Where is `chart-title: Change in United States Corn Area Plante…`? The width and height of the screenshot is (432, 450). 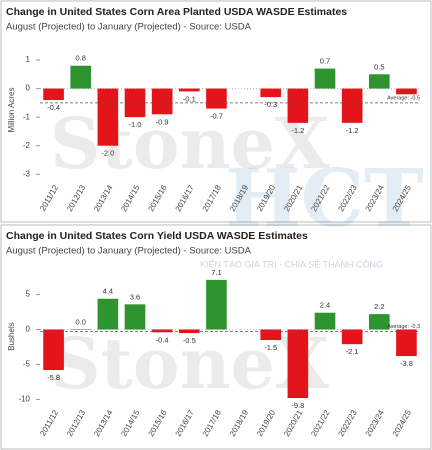 chart-title: Change in United States Corn Area Plante… is located at coordinates (176, 12).